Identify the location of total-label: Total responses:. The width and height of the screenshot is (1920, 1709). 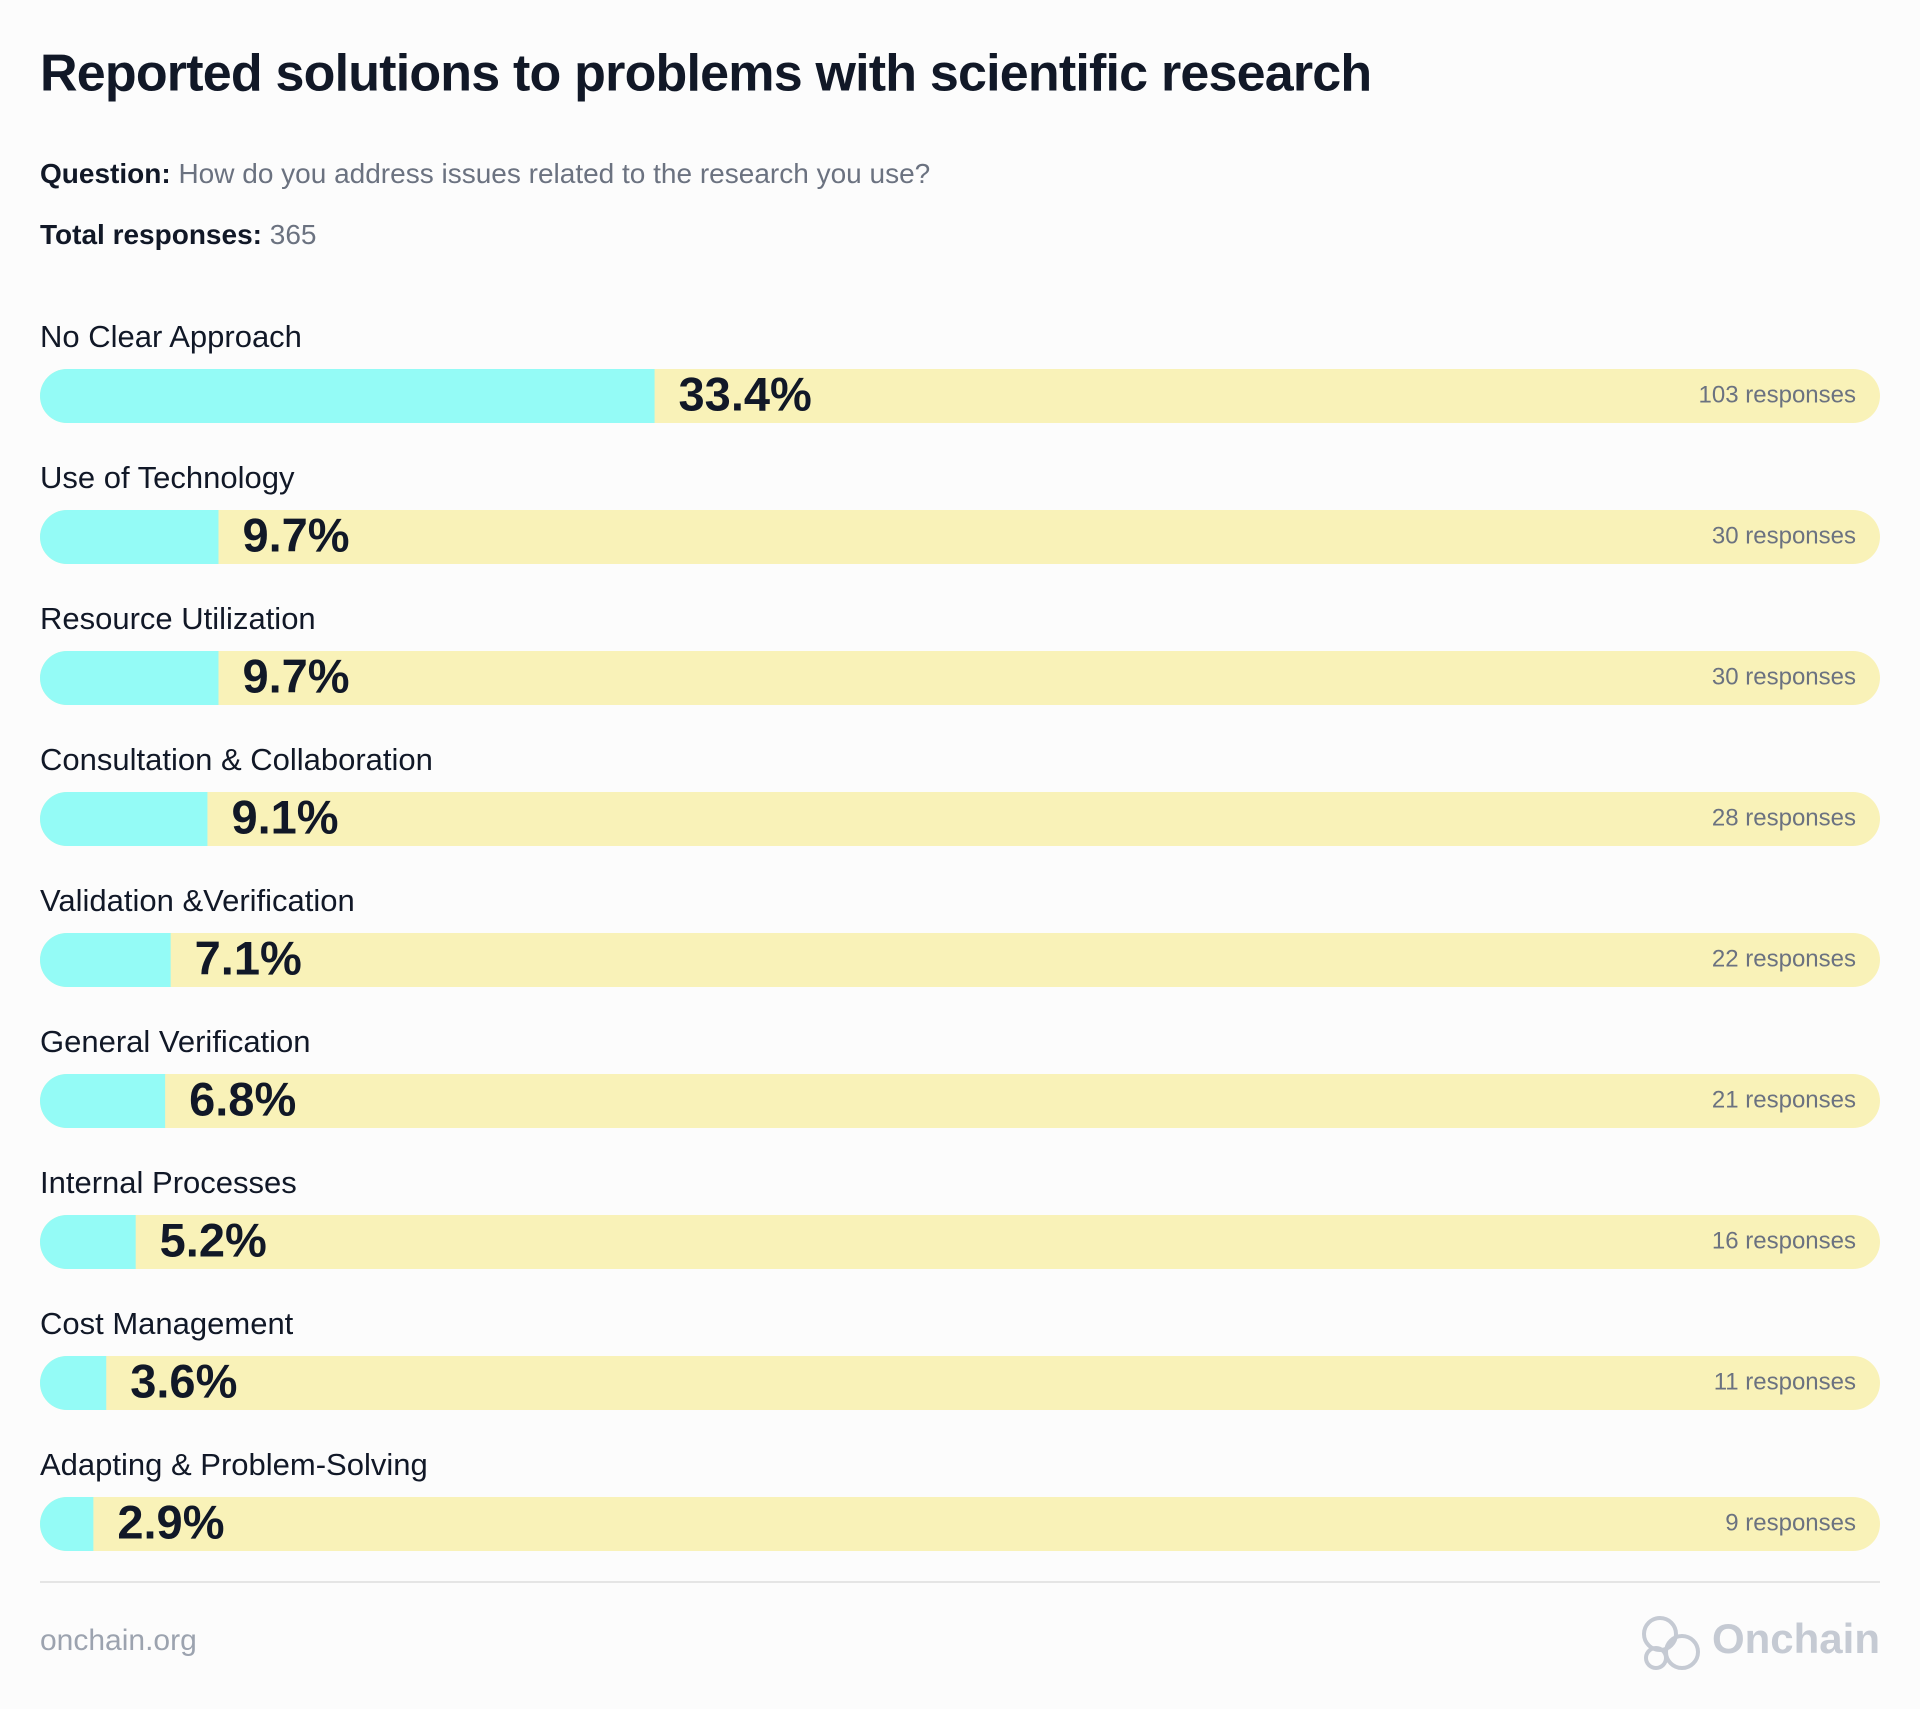
(151, 234).